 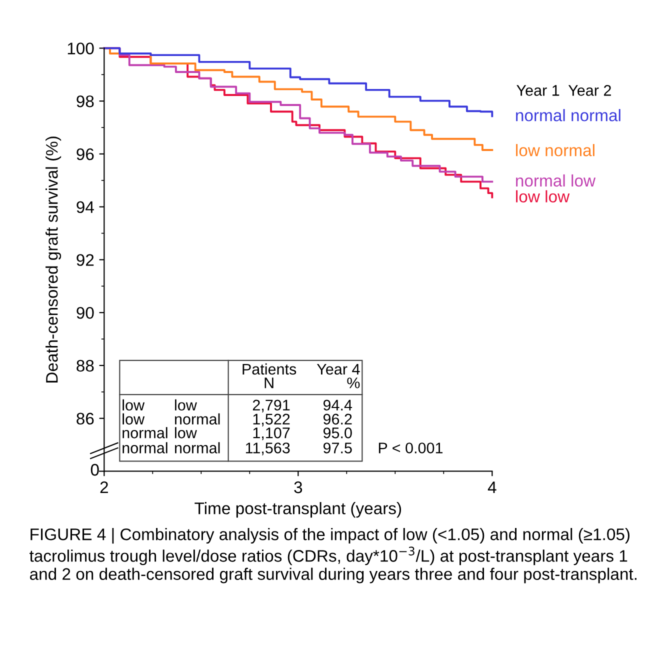 I want to click on x-tick-label: 4, so click(x=492, y=488).